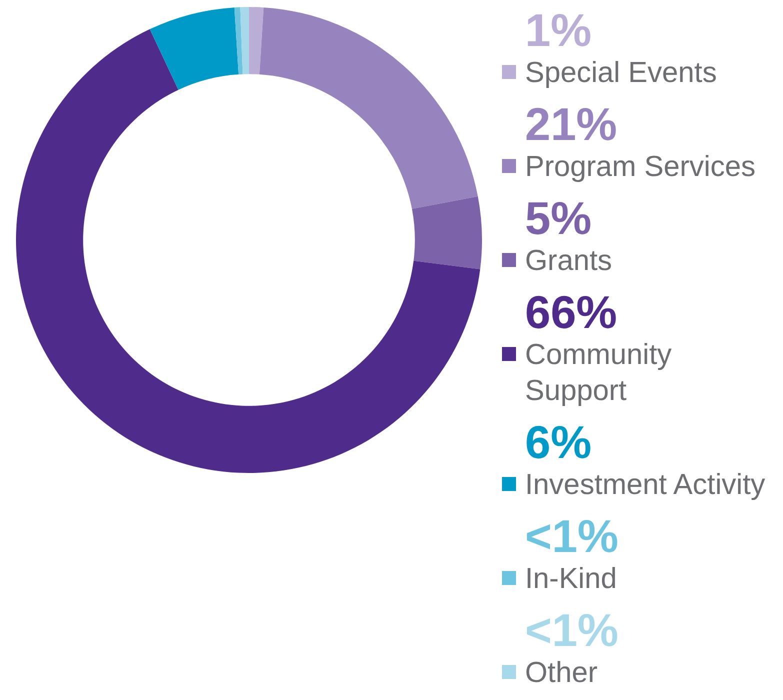 This screenshot has height=700, width=783. Describe the element at coordinates (640, 167) in the screenshot. I see `legend-label: Program Services` at that location.